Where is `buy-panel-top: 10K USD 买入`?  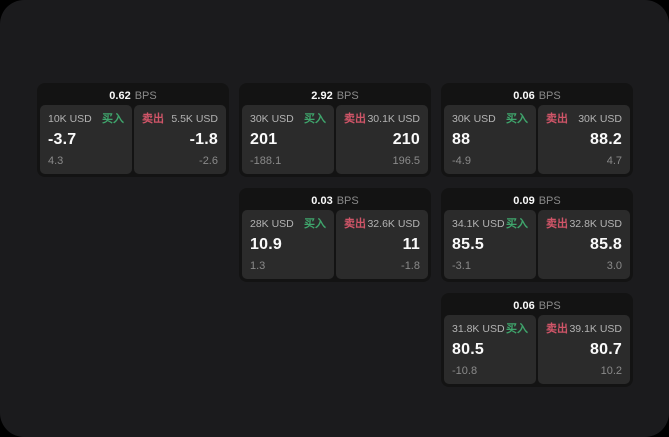
buy-panel-top: 10K USD 买入 is located at coordinates (86, 119).